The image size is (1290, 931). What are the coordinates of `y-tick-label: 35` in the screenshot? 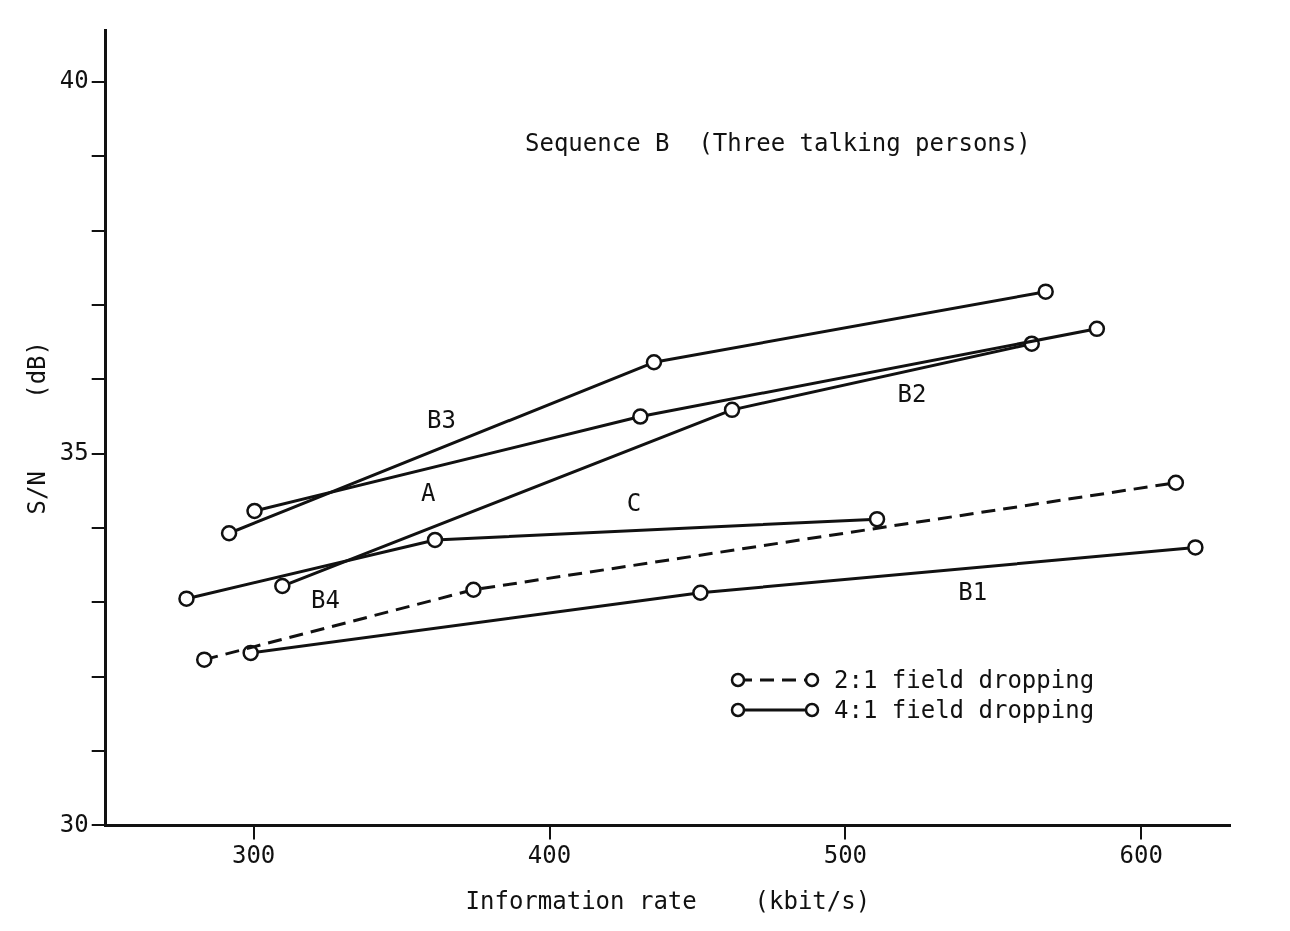 It's located at (74, 451).